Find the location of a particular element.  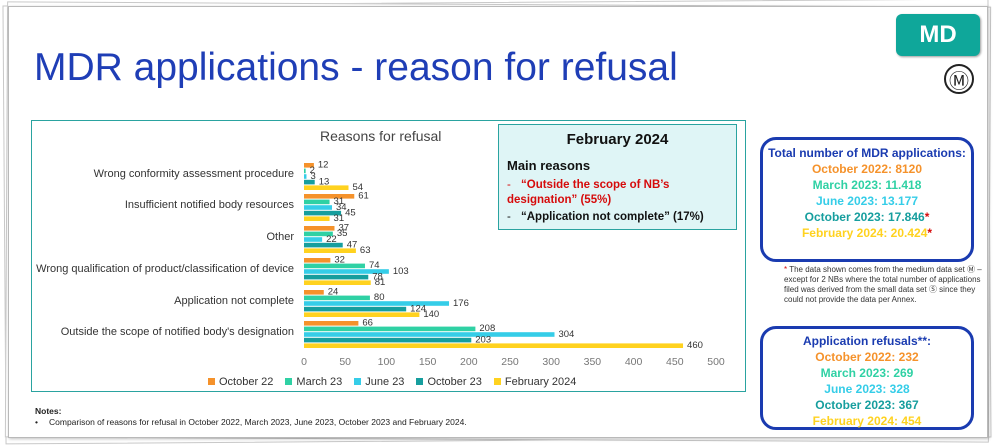

total-line: March 2023: 11.418 is located at coordinates (867, 185).